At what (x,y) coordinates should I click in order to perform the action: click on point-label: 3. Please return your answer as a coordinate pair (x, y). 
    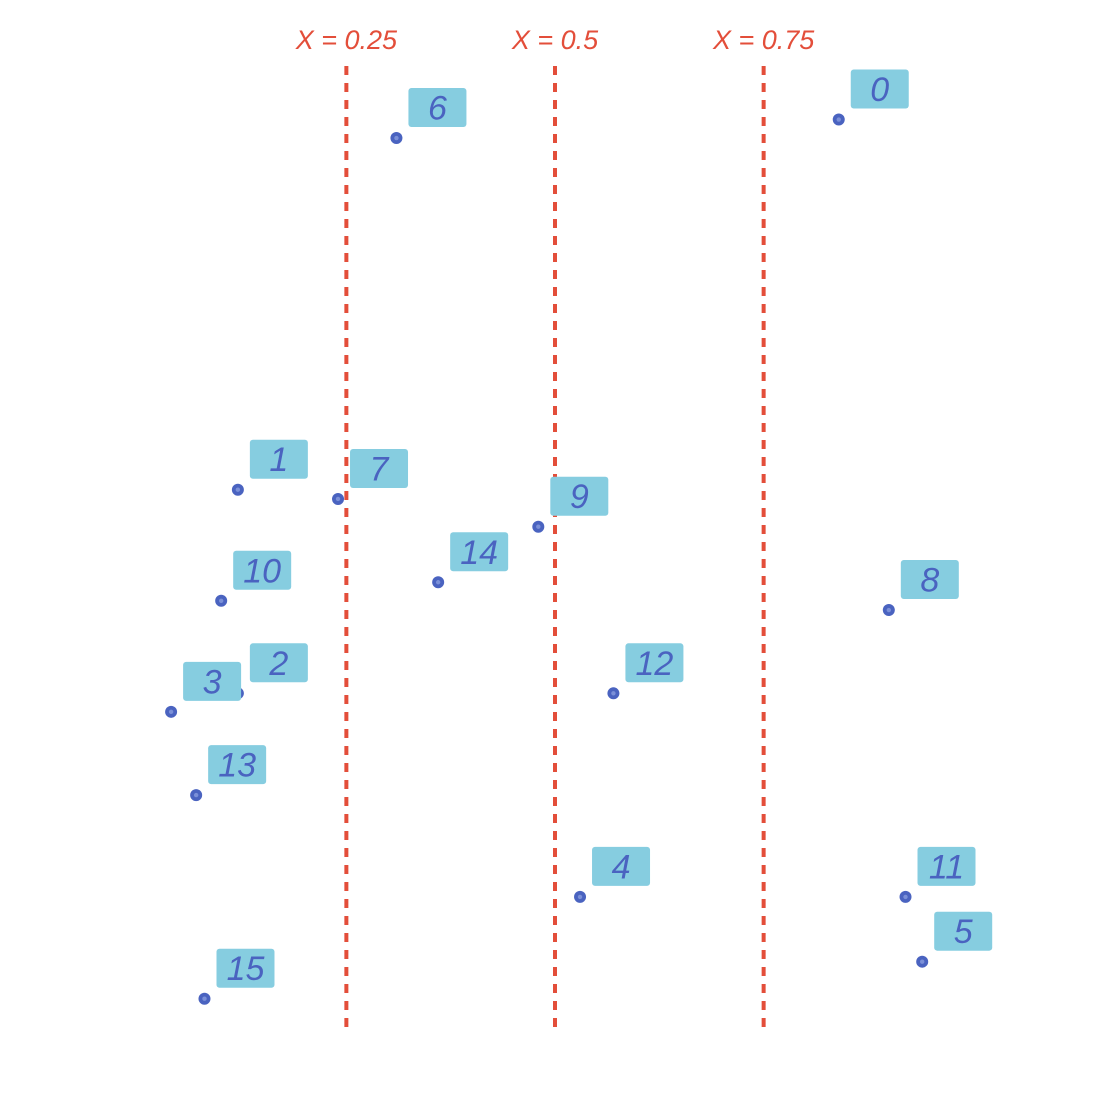
    Looking at the image, I should click on (212, 682).